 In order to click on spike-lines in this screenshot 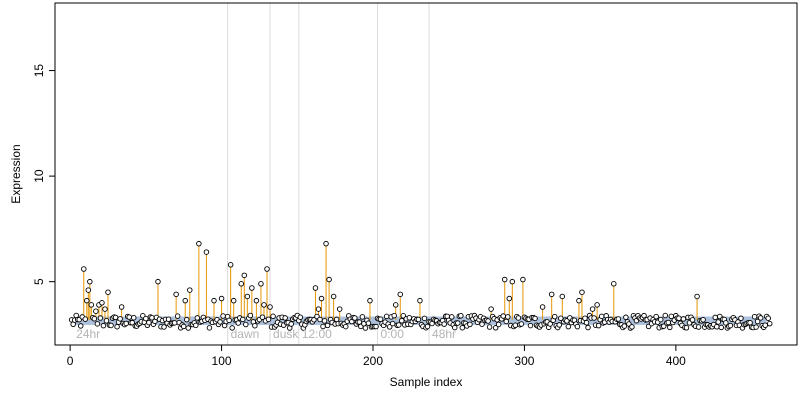, I will do `click(390, 281)`.